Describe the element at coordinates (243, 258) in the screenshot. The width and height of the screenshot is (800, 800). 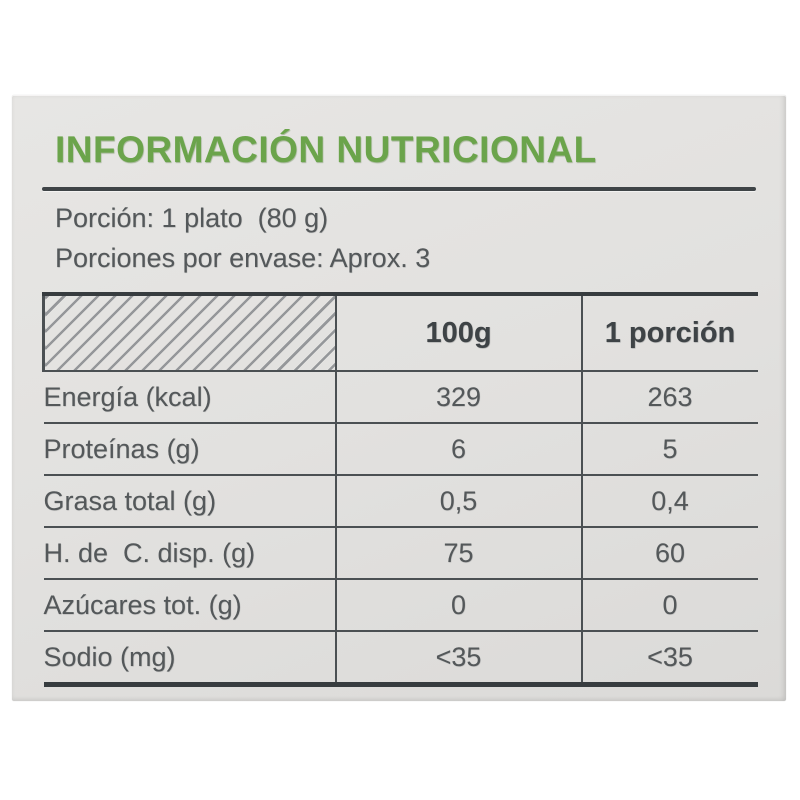
I see `servings-per-package-text: Porciones por envase: Aprox. 3` at that location.